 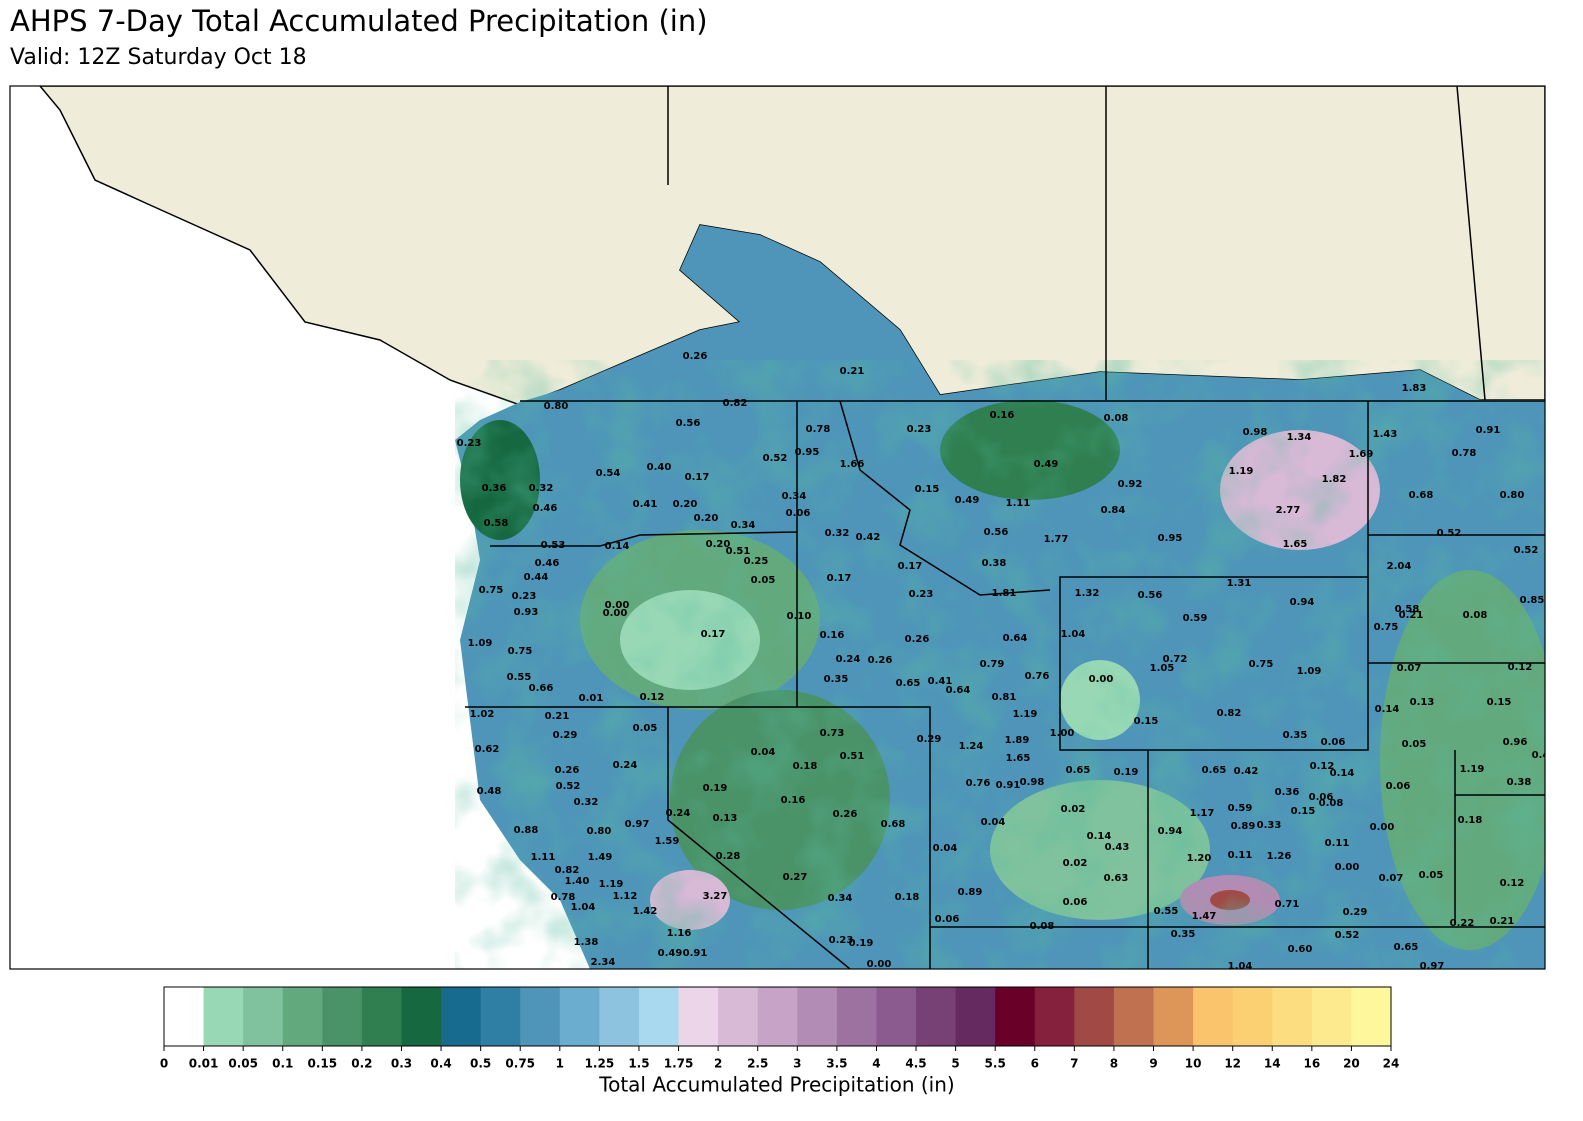 I want to click on station-value: 1.77, so click(x=1056, y=539).